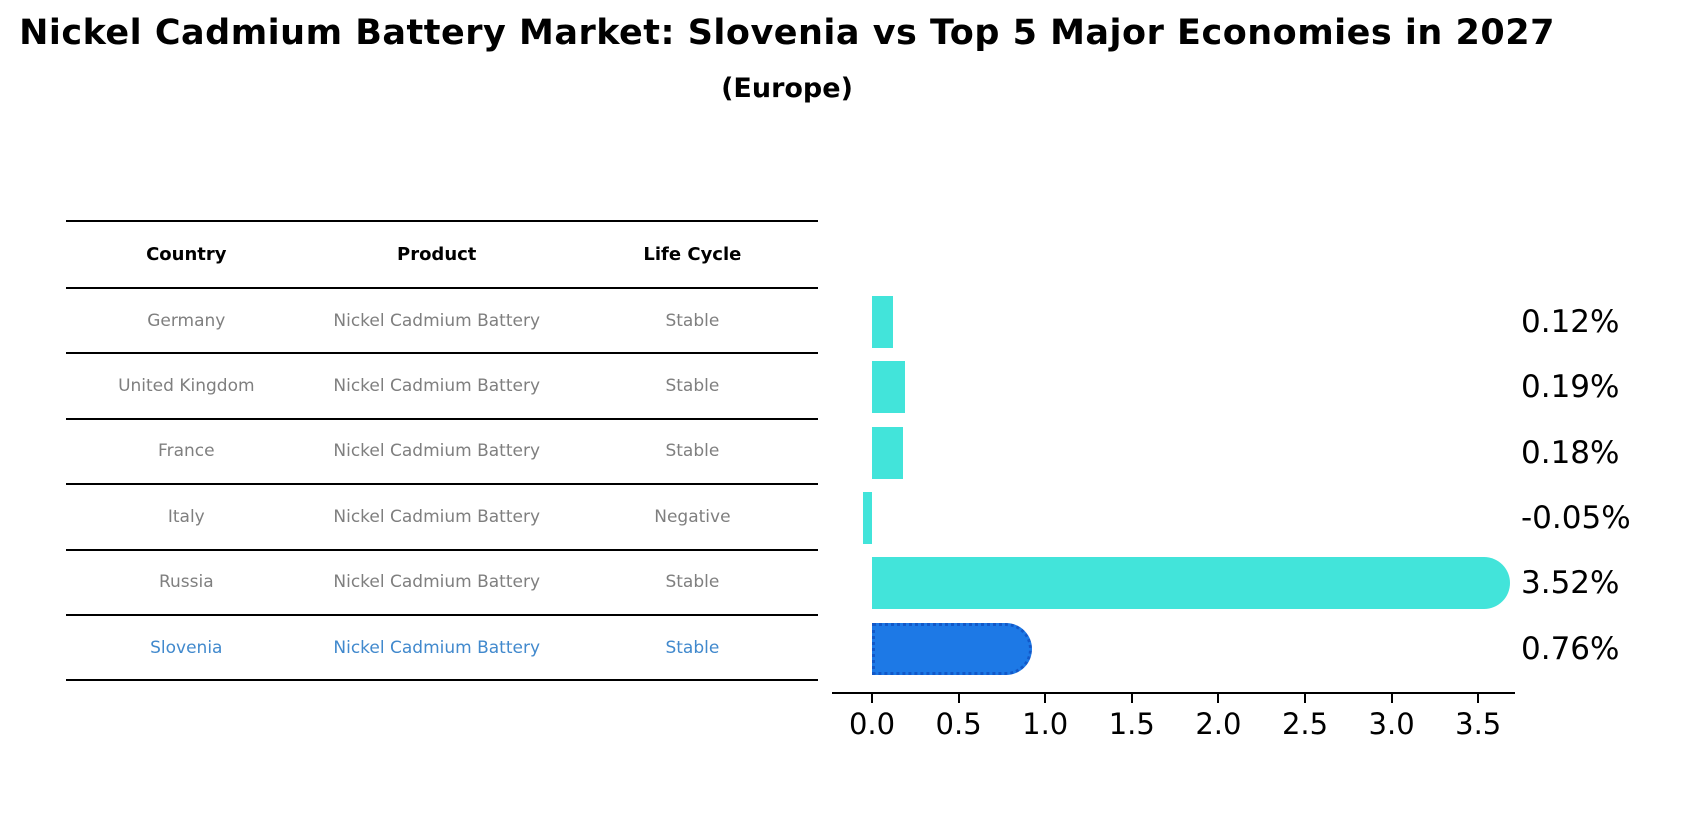 The height and width of the screenshot is (823, 1704). Describe the element at coordinates (186, 647) in the screenshot. I see `cell-country: Slovenia` at that location.